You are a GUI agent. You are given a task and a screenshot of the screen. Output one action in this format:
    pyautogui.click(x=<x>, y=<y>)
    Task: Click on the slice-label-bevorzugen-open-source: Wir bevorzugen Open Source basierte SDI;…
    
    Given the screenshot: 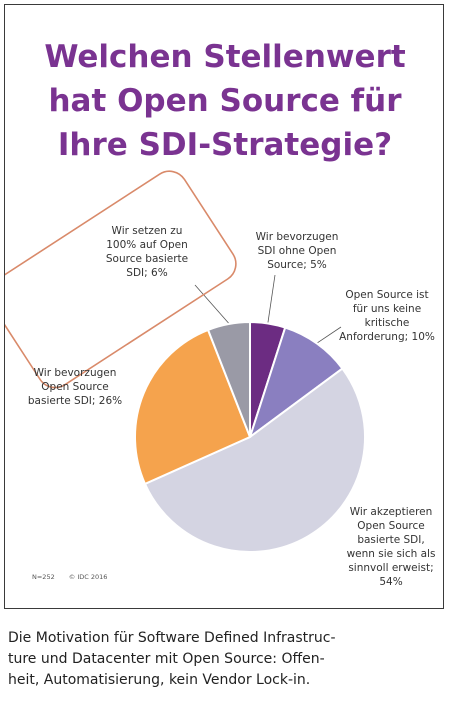 What is the action you would take?
    pyautogui.click(x=75, y=387)
    